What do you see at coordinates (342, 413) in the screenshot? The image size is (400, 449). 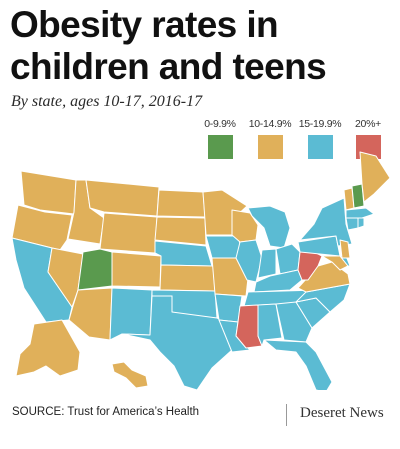 I see `publisher-logo: Deseret News` at bounding box center [342, 413].